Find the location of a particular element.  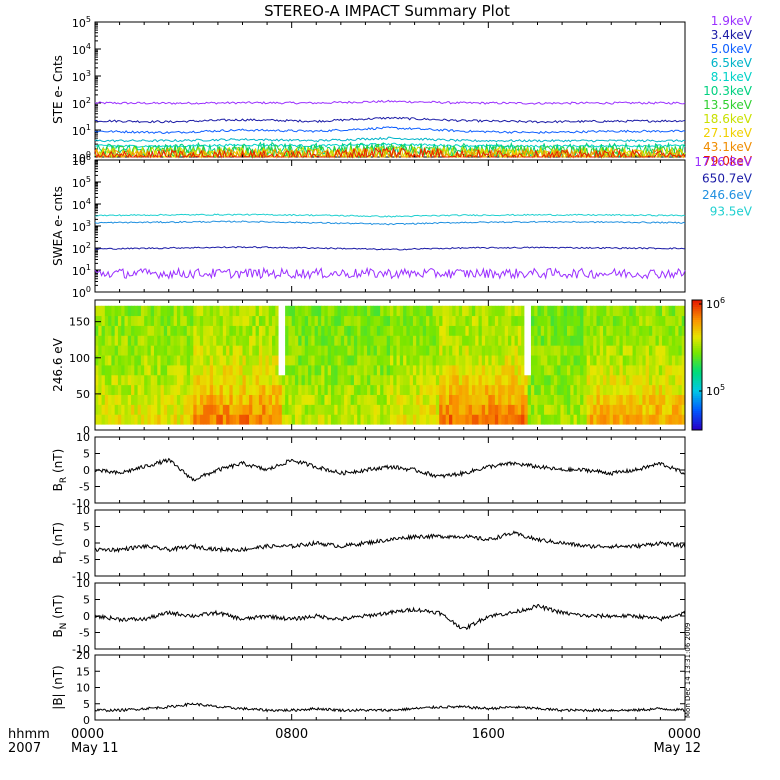

time-unit-label: hhmm is located at coordinates (29, 734).